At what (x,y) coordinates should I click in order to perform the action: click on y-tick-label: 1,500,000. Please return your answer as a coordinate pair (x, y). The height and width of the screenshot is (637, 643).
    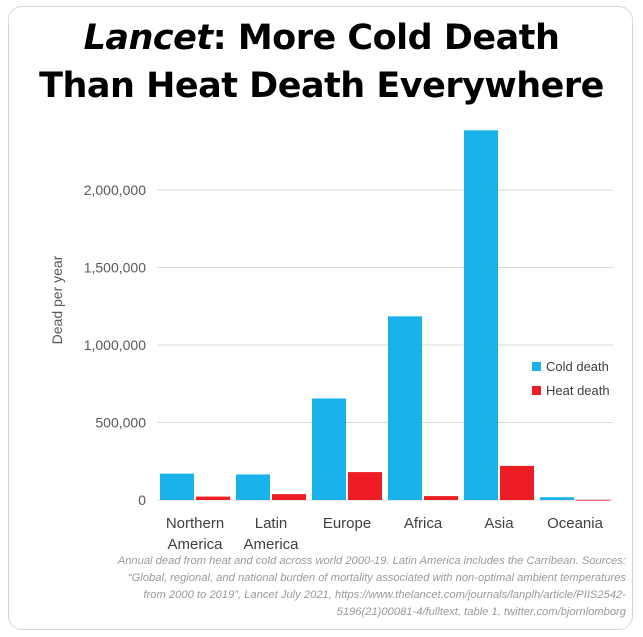
    Looking at the image, I should click on (115, 268).